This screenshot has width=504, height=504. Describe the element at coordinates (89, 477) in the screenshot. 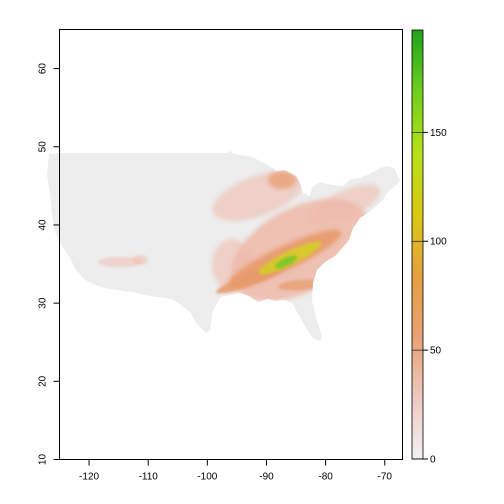

I see `x-tick-label: -120` at that location.